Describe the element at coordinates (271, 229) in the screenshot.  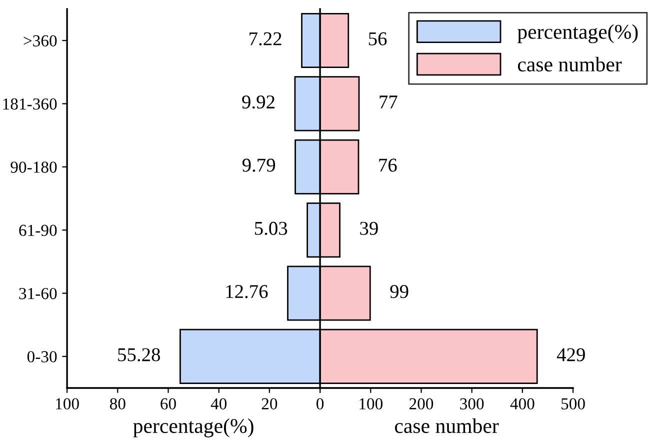
I see `data-label: 5.03` at that location.